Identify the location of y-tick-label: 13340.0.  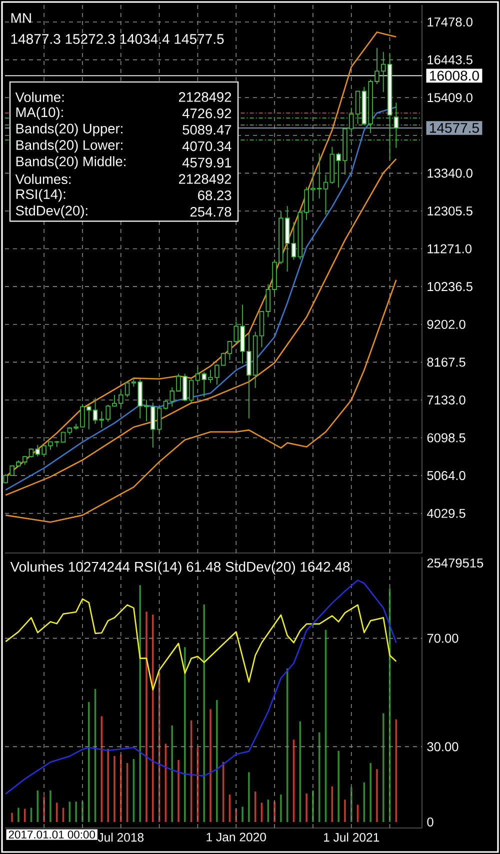
(450, 173).